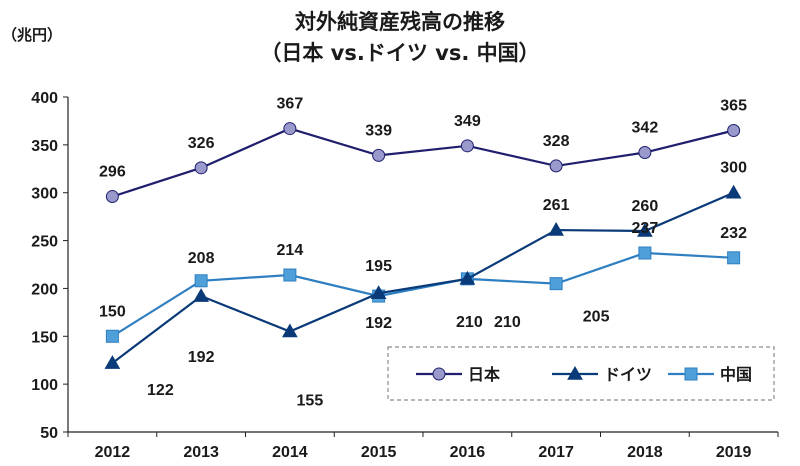 This screenshot has width=800, height=466. What do you see at coordinates (469, 322) in the screenshot?
I see `data-label-germany: 210` at bounding box center [469, 322].